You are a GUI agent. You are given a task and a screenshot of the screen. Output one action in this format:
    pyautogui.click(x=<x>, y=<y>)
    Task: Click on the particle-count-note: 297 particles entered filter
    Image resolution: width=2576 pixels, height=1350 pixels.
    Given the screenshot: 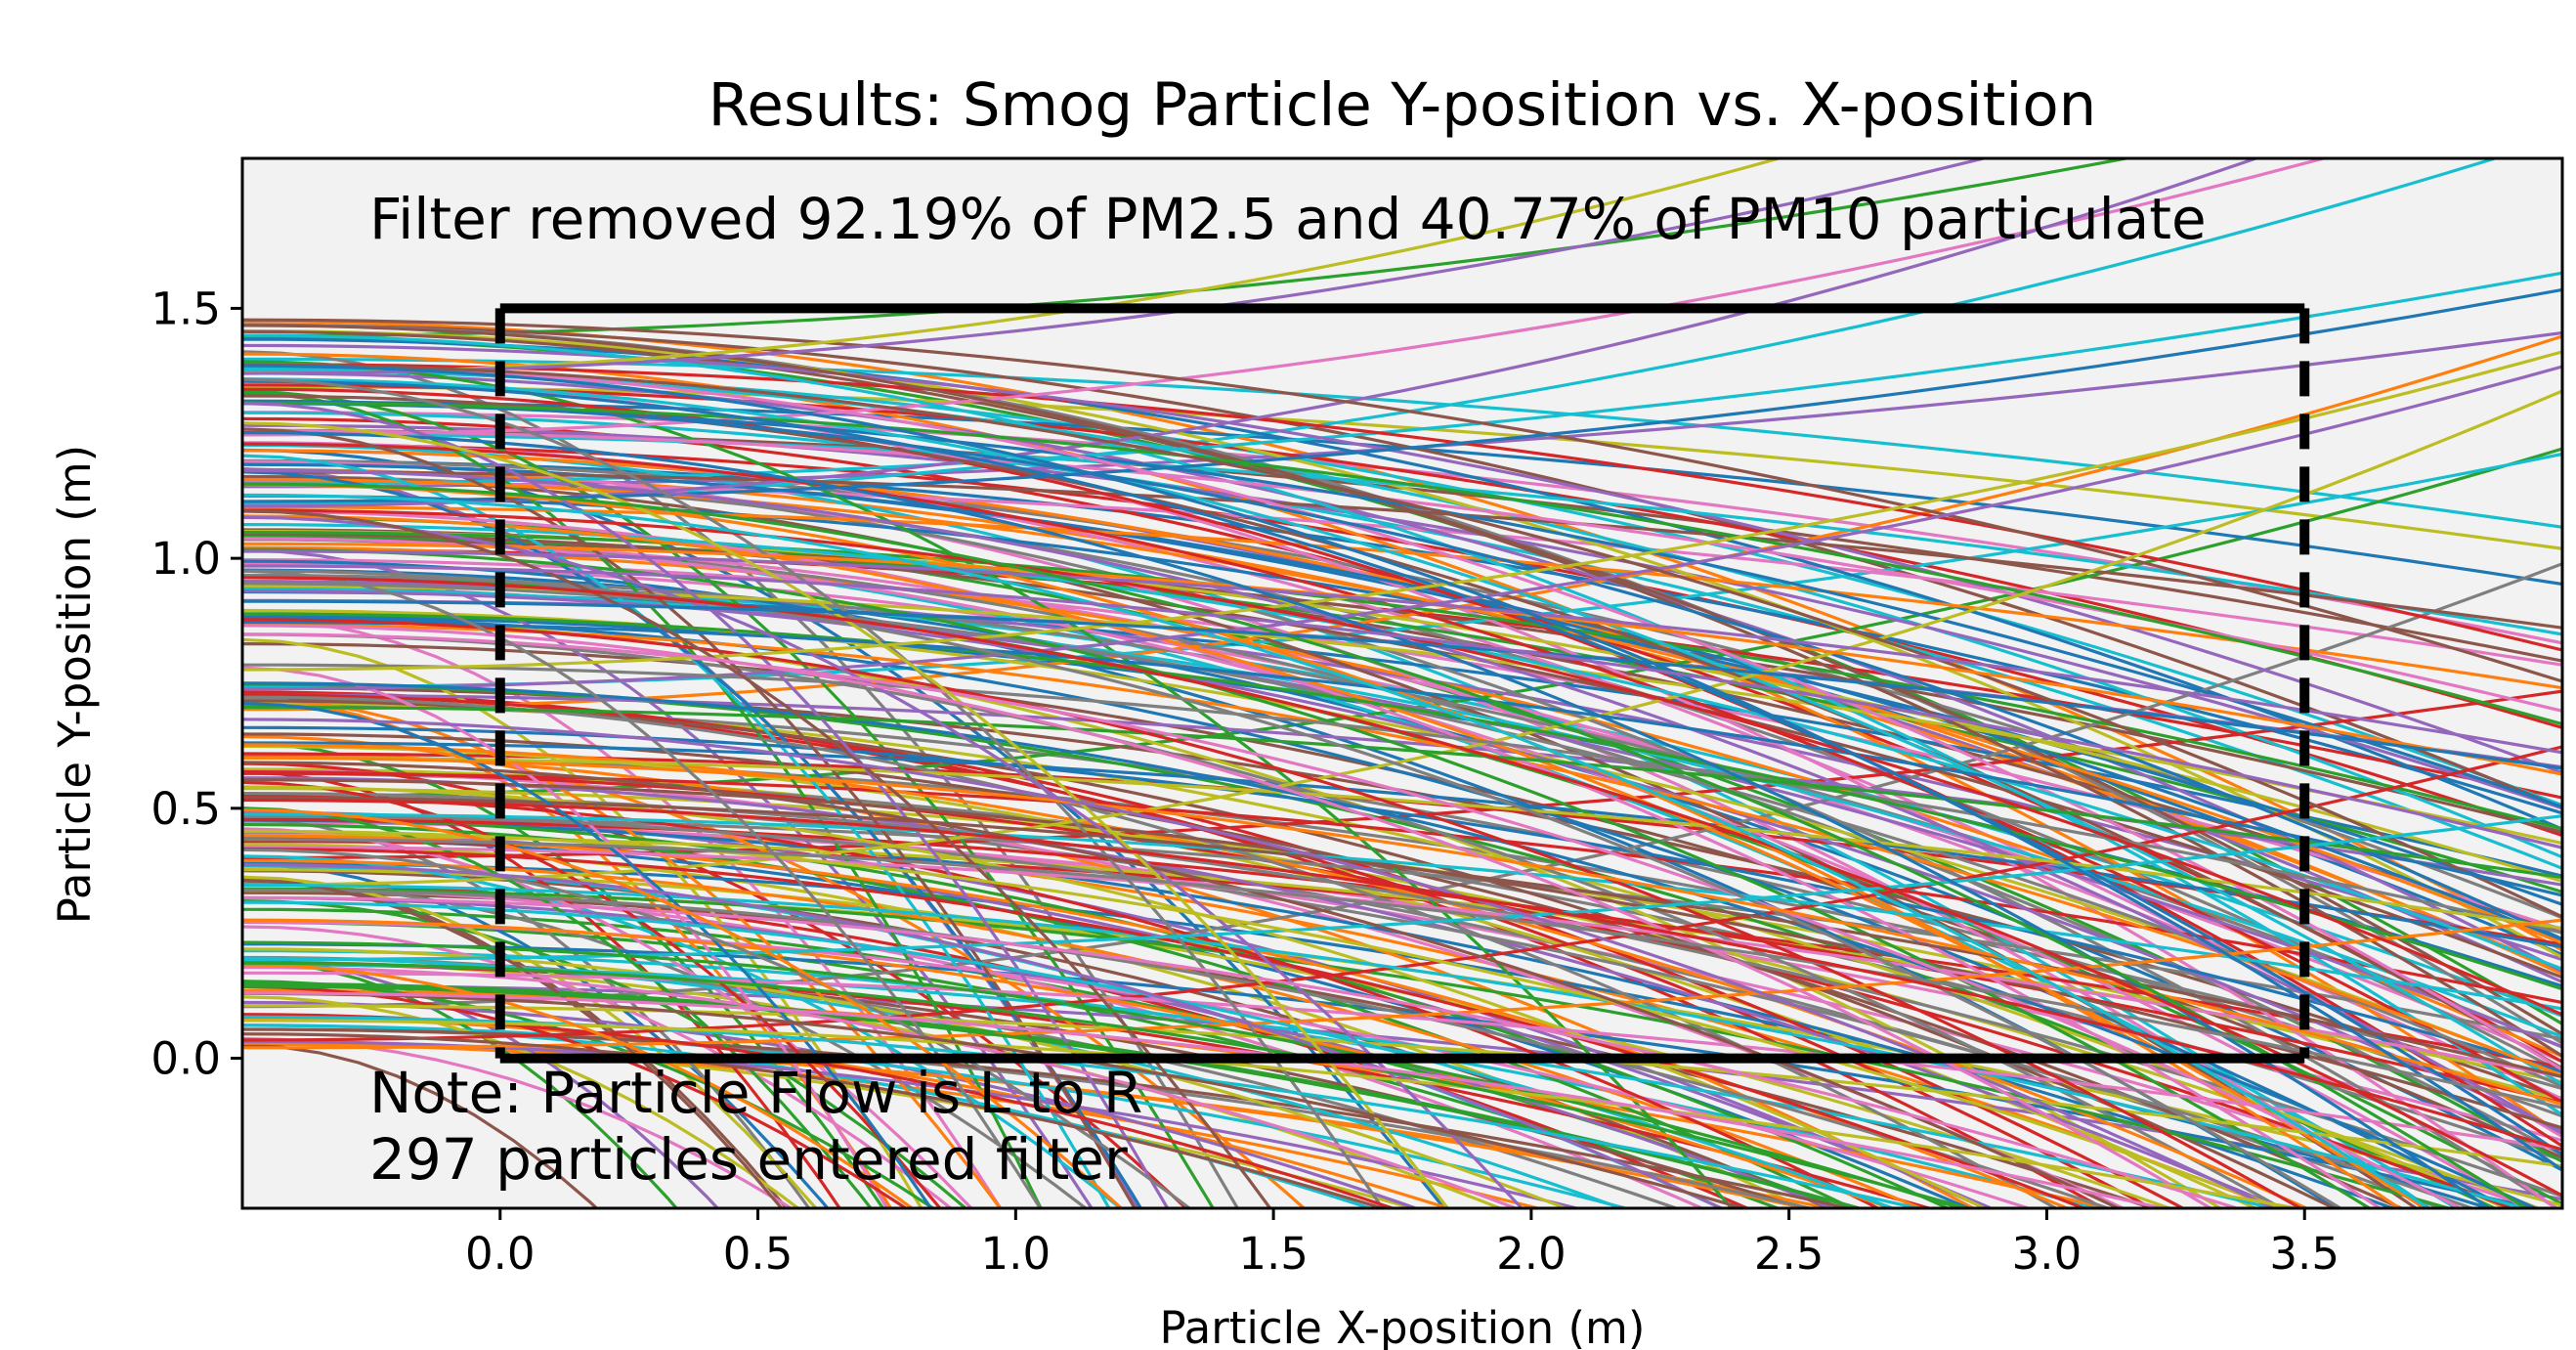 What is the action you would take?
    pyautogui.click(x=749, y=1159)
    